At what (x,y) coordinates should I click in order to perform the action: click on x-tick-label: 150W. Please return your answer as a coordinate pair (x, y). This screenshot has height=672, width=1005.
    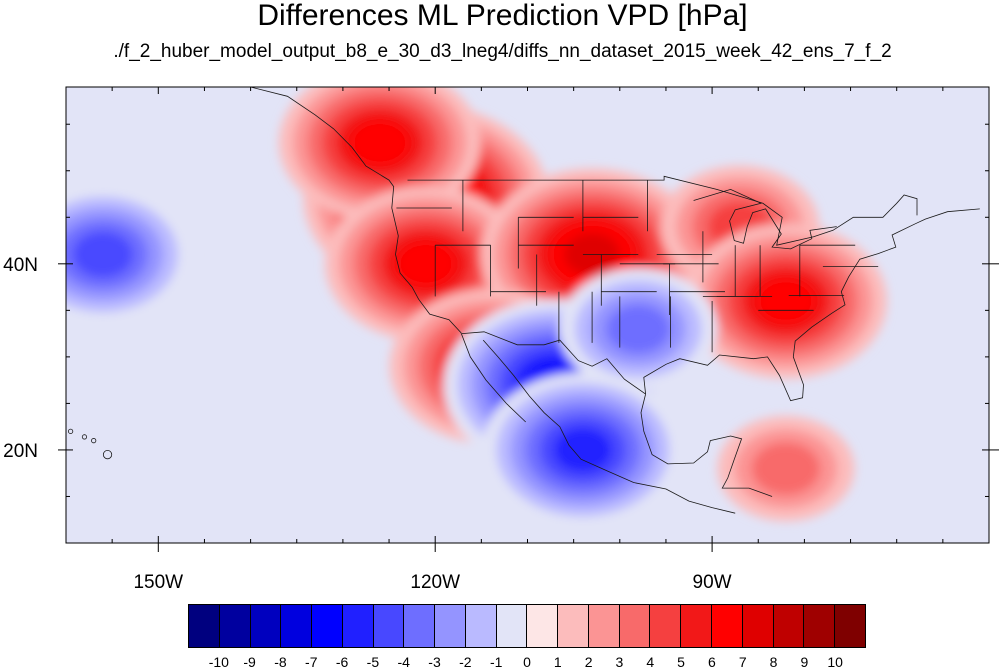
    Looking at the image, I should click on (158, 582).